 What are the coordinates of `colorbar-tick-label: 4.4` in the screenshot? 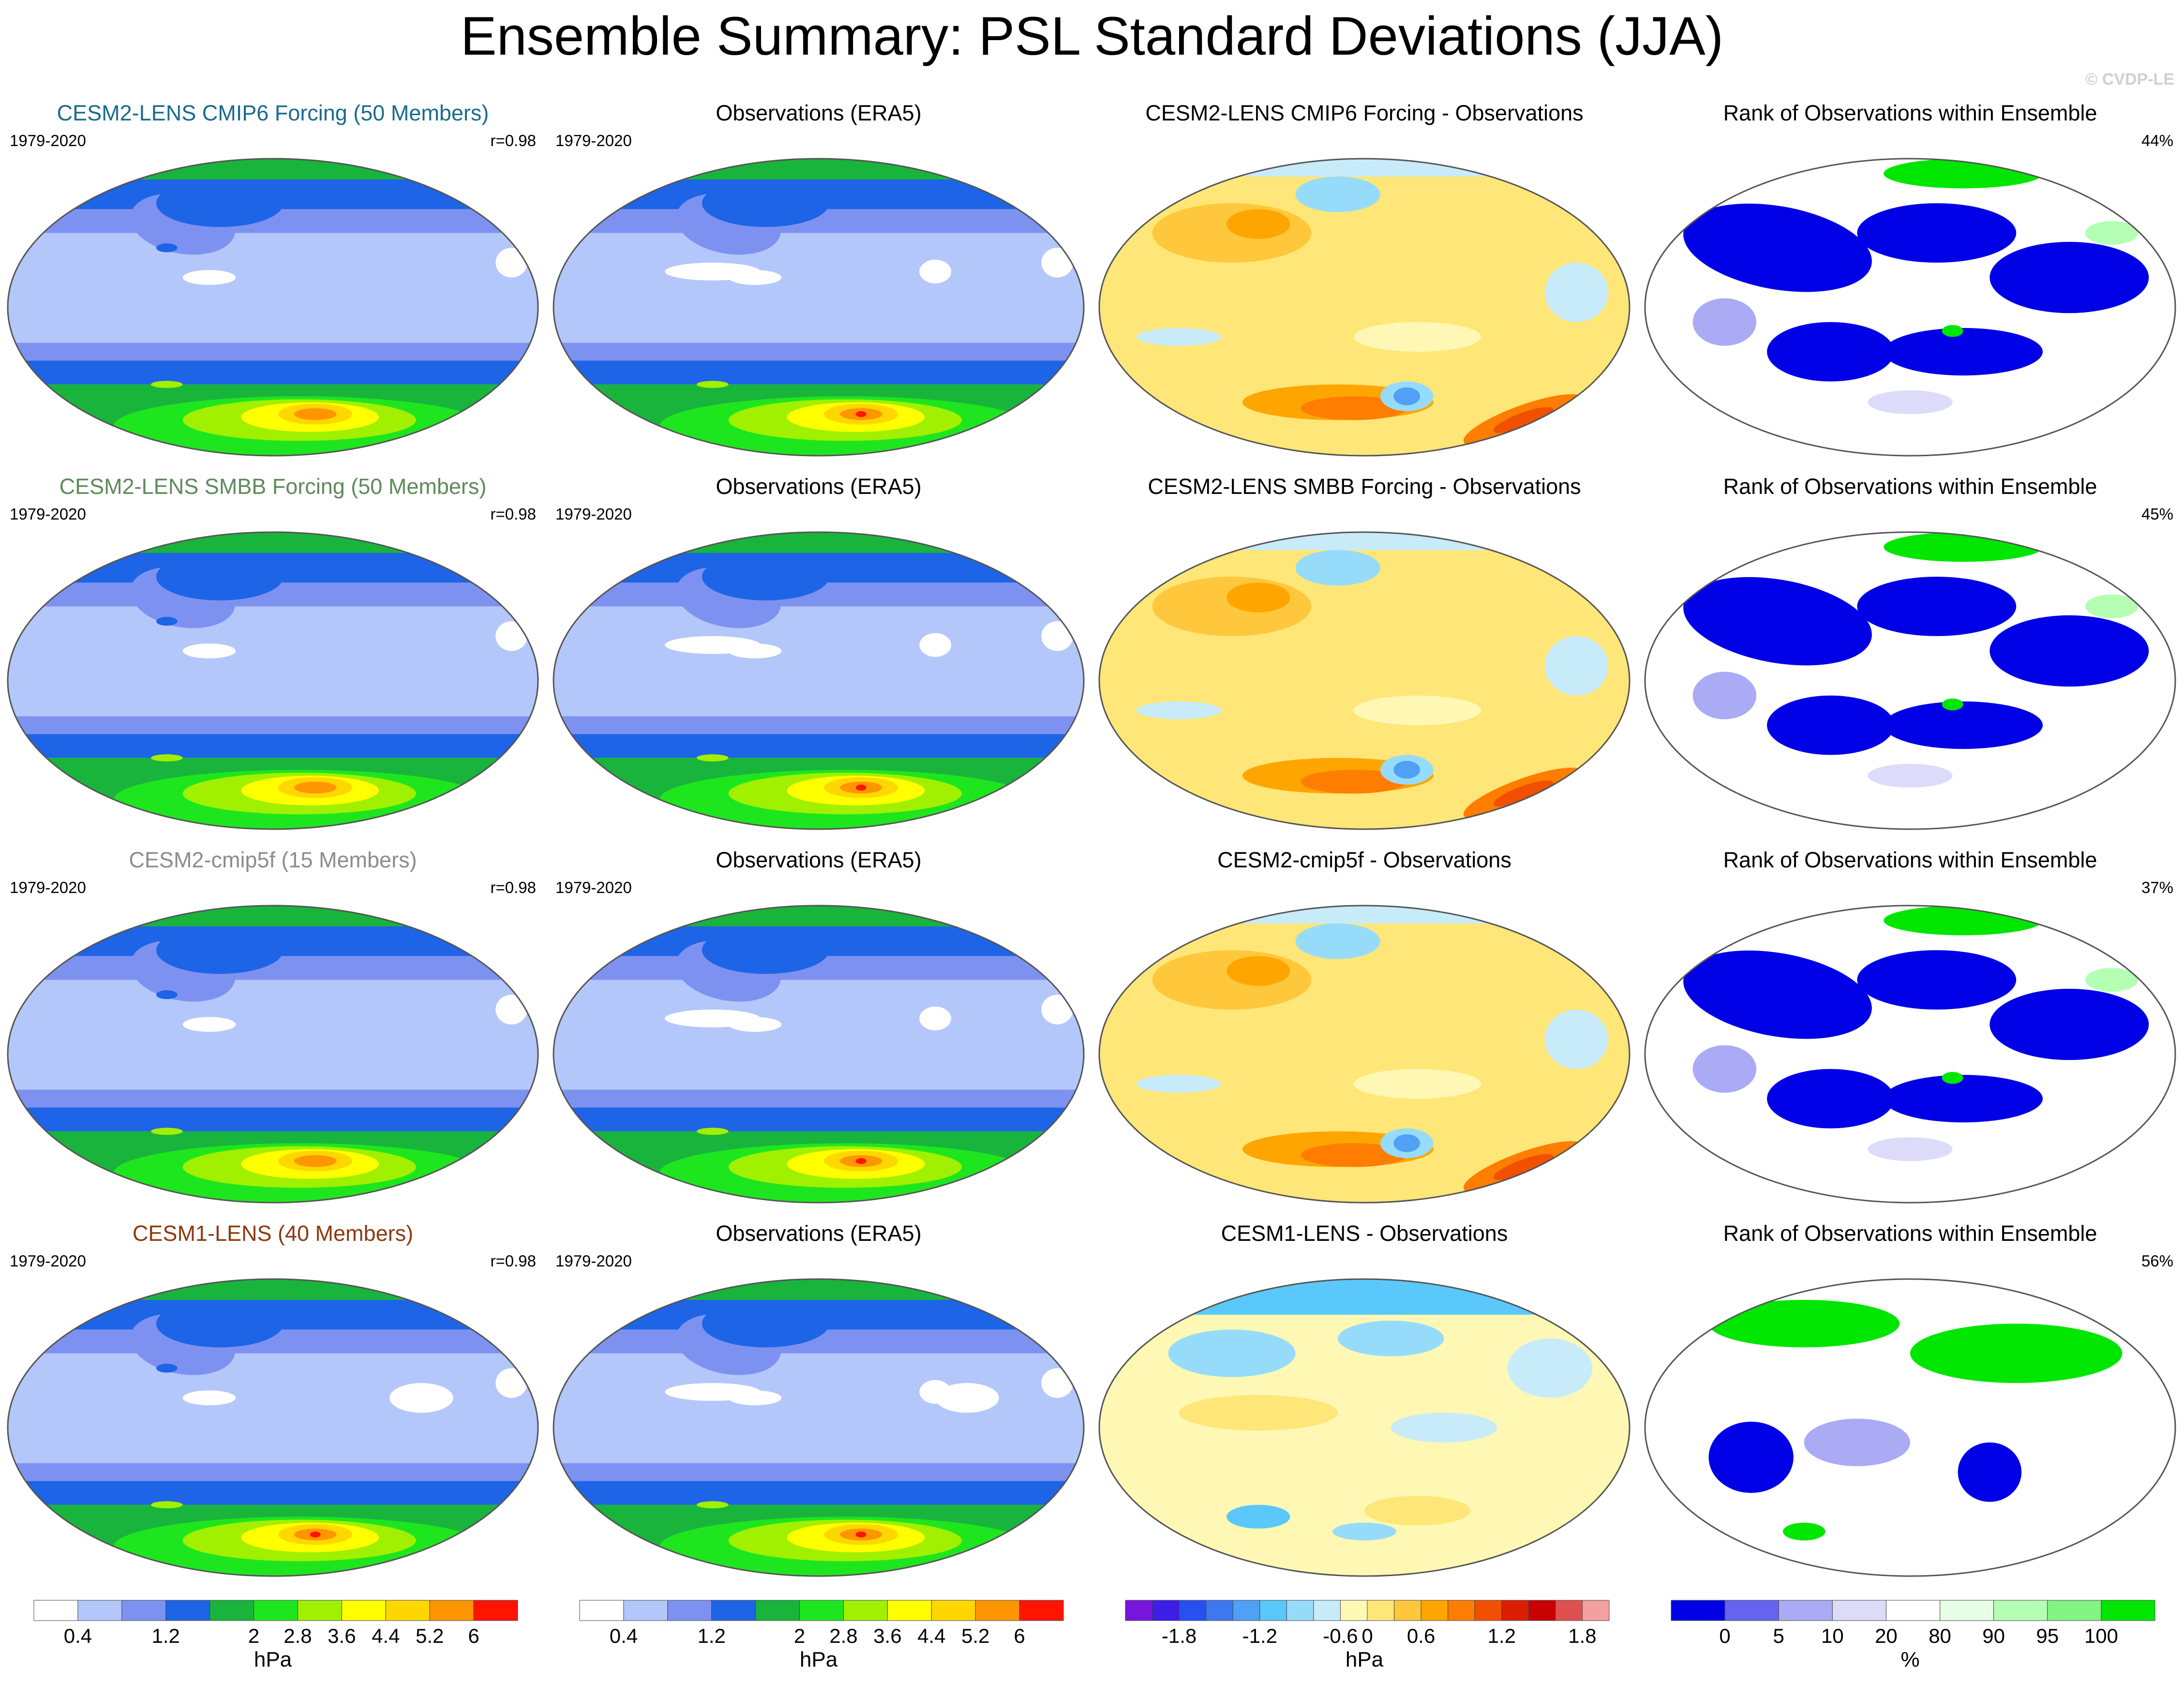 It's located at (931, 1635).